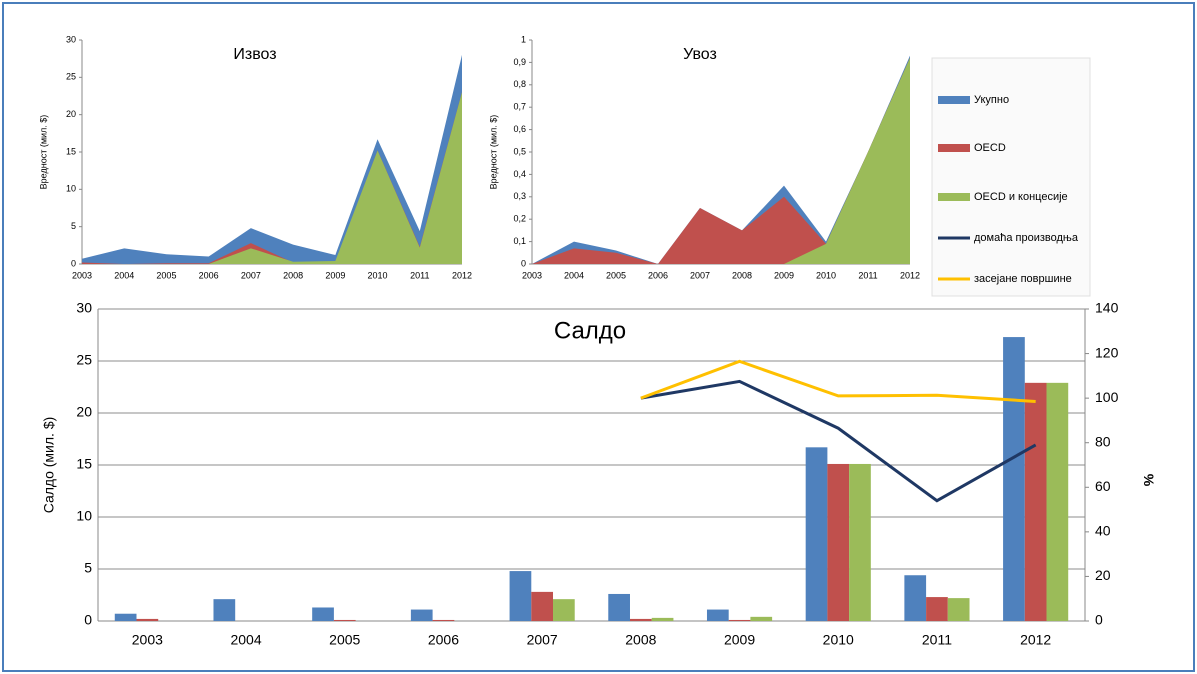 This screenshot has height=674, width=1197. Describe the element at coordinates (1107, 397) in the screenshot. I see `y2-tick-label: 100` at that location.